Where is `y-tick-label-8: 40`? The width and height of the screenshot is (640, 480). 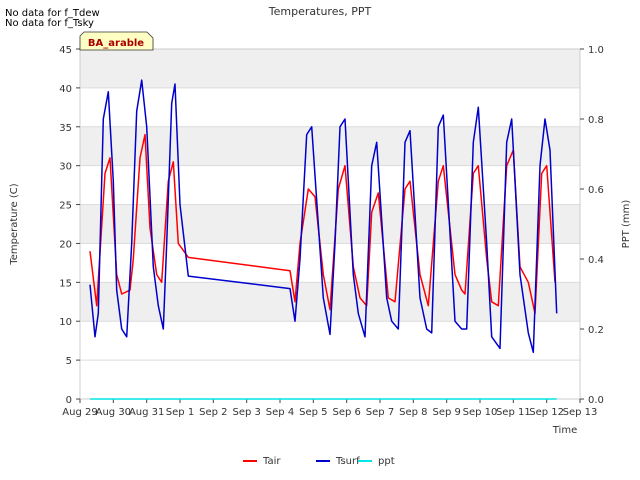 y-tick-label-8: 40 is located at coordinates (65, 89).